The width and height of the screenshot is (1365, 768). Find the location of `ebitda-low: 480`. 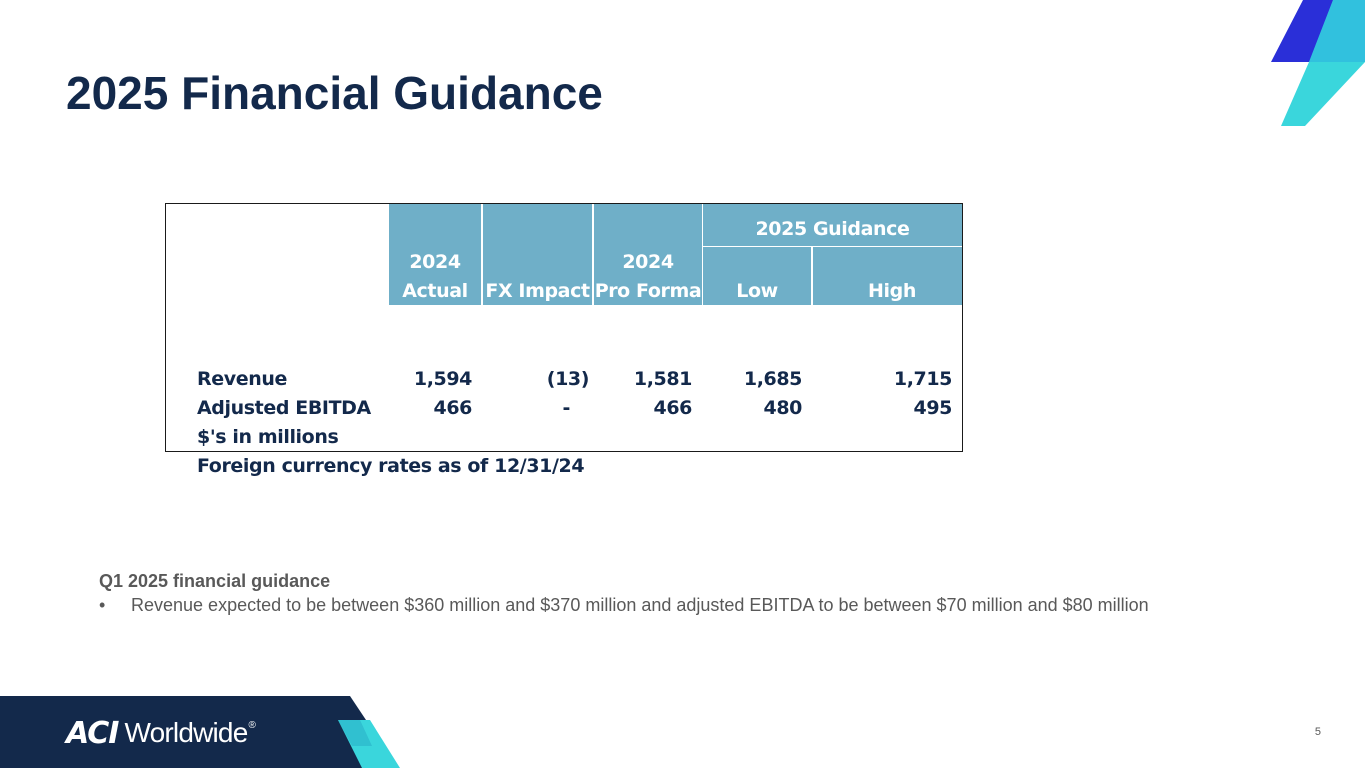

ebitda-low: 480 is located at coordinates (783, 408).